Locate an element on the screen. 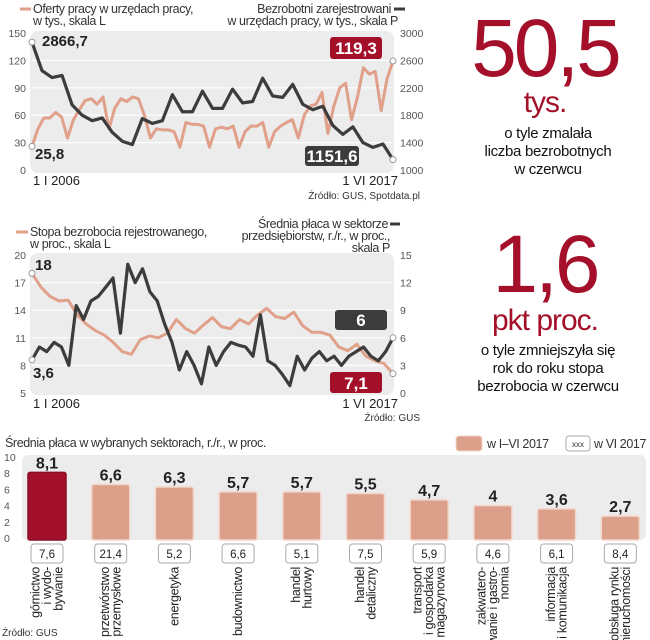 Image resolution: width=650 pixels, height=640 pixels. legend-bar-label: w I–VI 2017 is located at coordinates (517, 444).